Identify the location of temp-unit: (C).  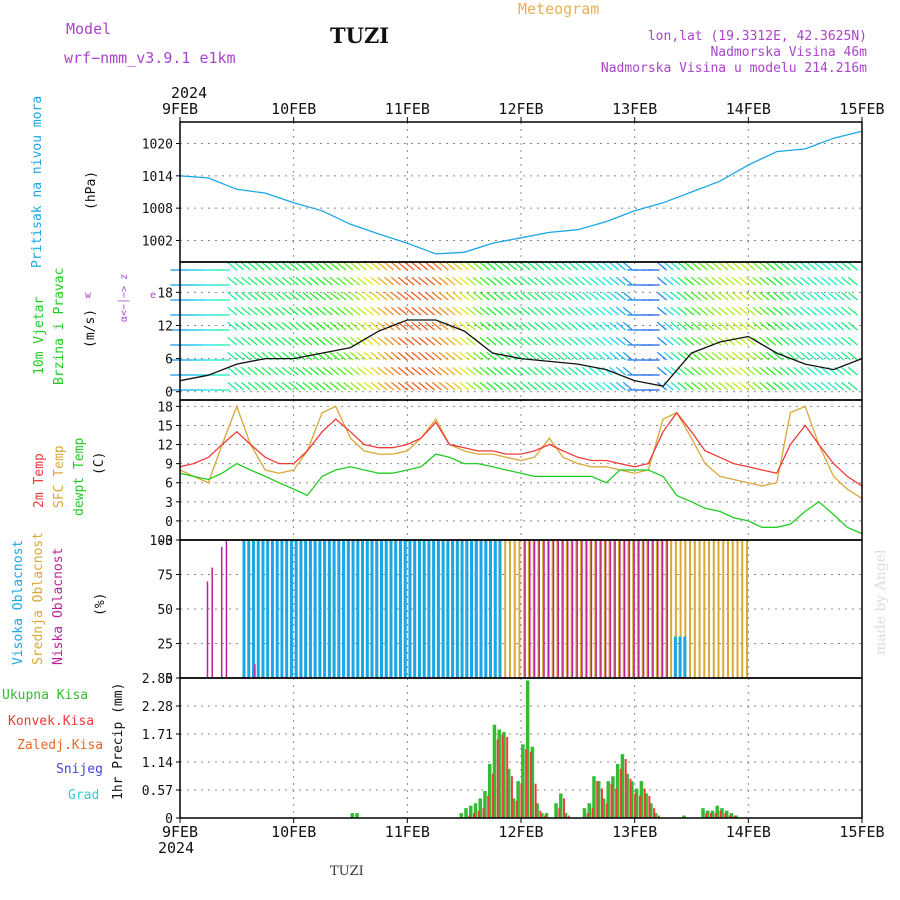
(99, 463).